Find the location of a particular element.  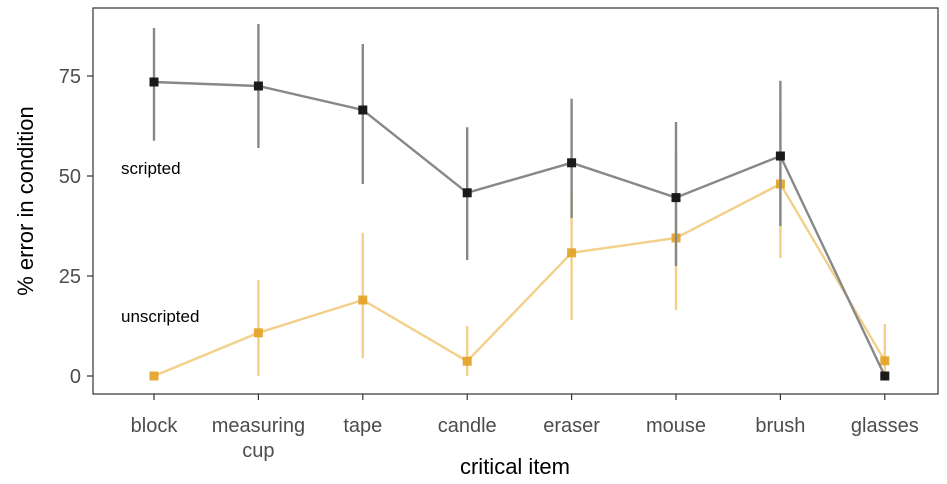

x-tick-label: mouse is located at coordinates (676, 426).